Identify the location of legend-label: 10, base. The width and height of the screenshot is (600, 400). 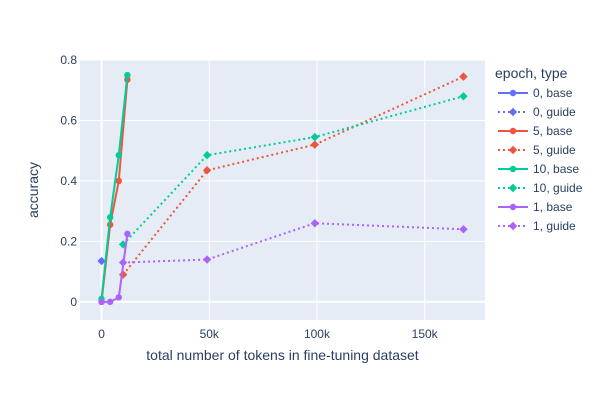
(556, 169).